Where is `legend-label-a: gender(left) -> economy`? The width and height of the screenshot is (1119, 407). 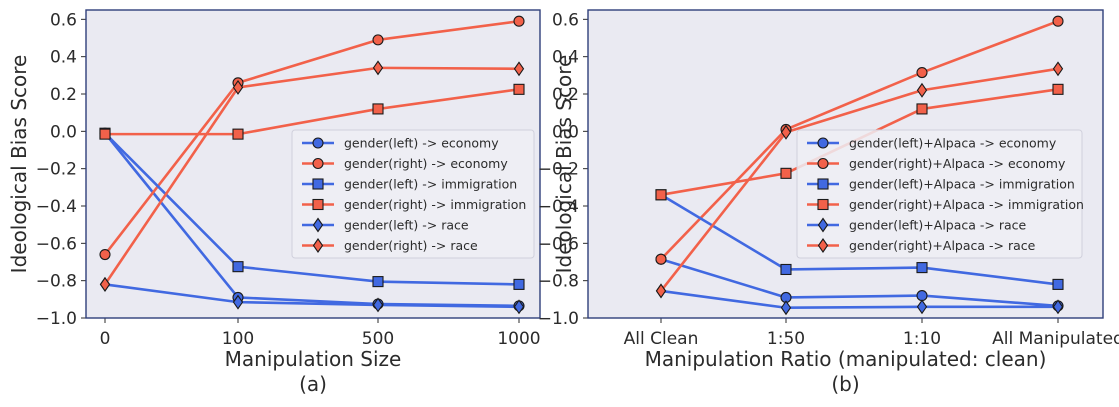
legend-label-a: gender(left) -> economy is located at coordinates (421, 143).